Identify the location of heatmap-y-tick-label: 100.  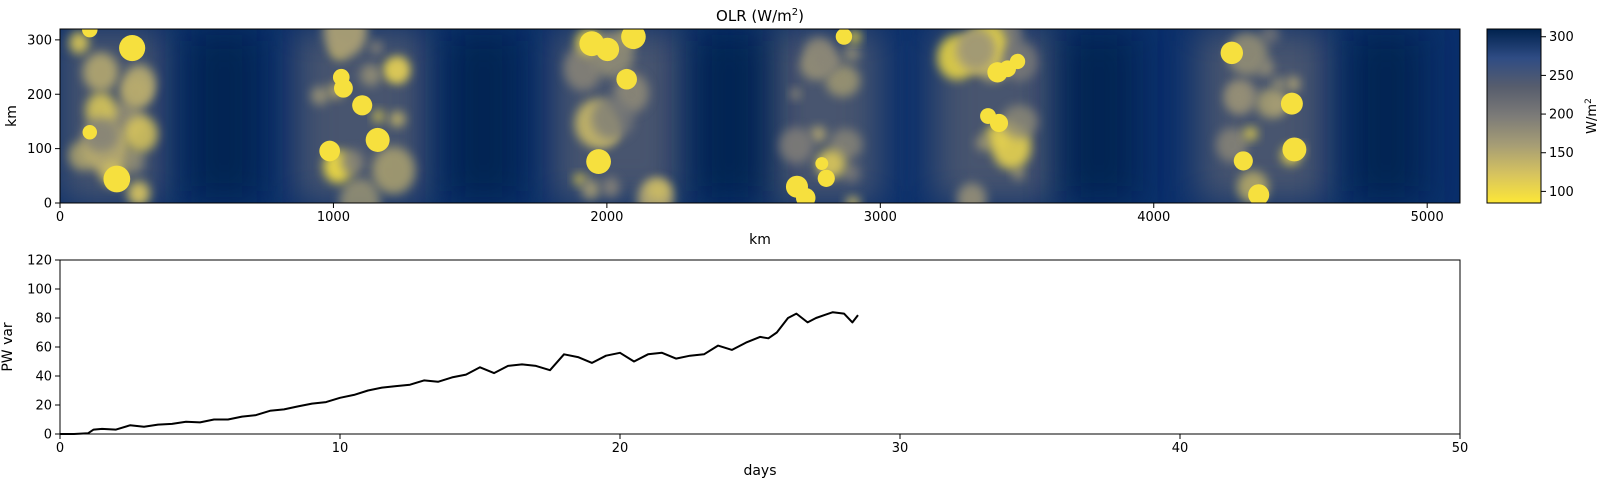
(39, 149).